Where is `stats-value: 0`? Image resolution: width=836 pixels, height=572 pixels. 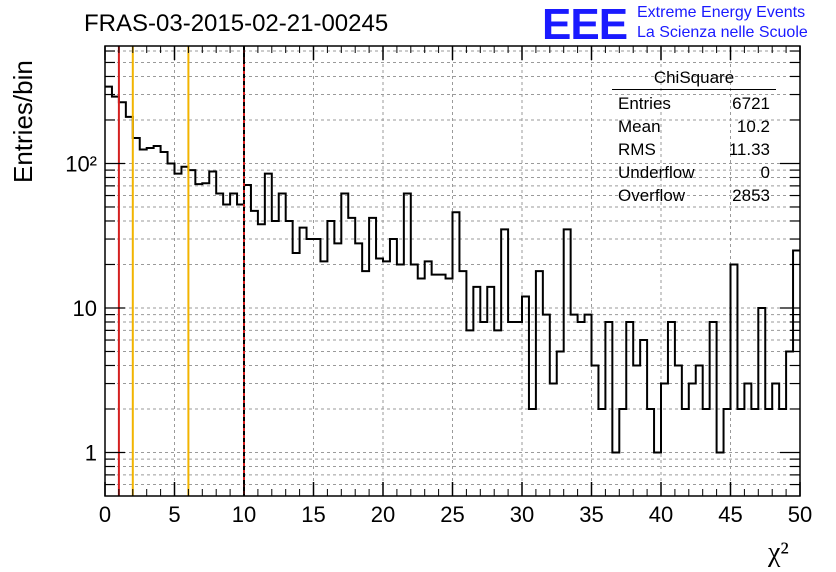 stats-value: 0 is located at coordinates (765, 172).